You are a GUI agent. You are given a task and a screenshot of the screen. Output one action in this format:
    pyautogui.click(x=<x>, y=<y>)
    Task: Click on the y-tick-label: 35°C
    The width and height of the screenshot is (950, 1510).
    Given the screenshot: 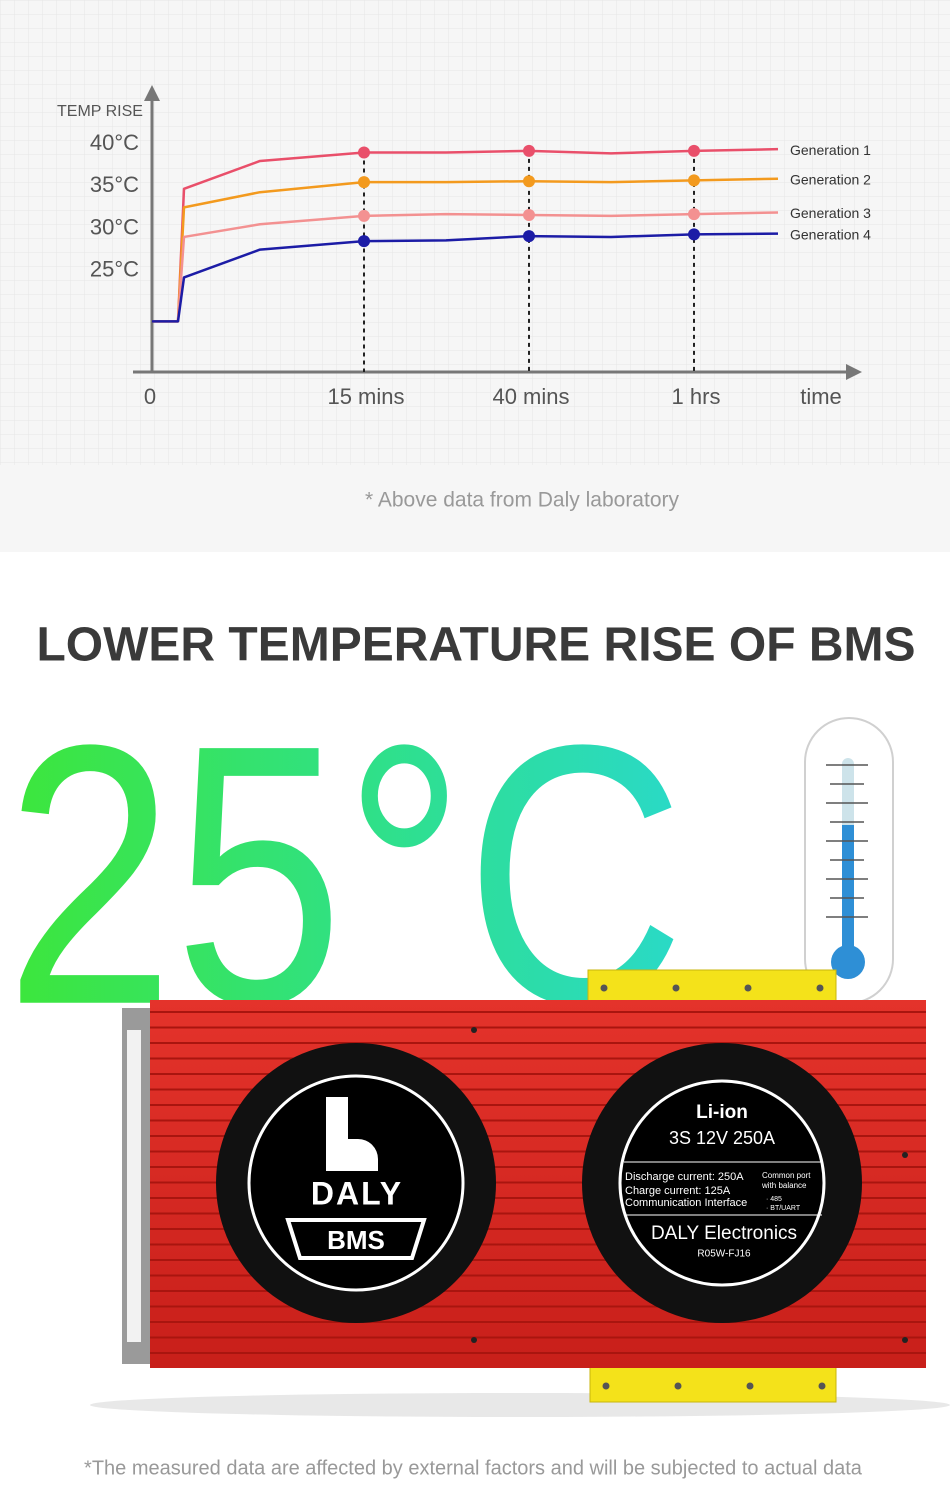 What is the action you would take?
    pyautogui.click(x=114, y=184)
    